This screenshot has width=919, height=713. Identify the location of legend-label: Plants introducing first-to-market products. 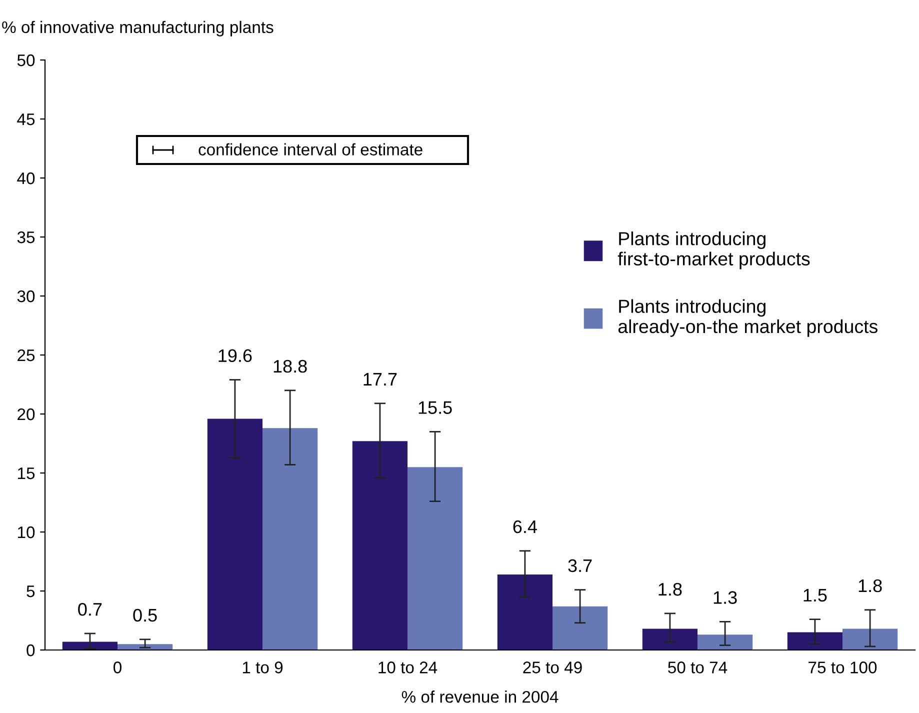
(714, 251).